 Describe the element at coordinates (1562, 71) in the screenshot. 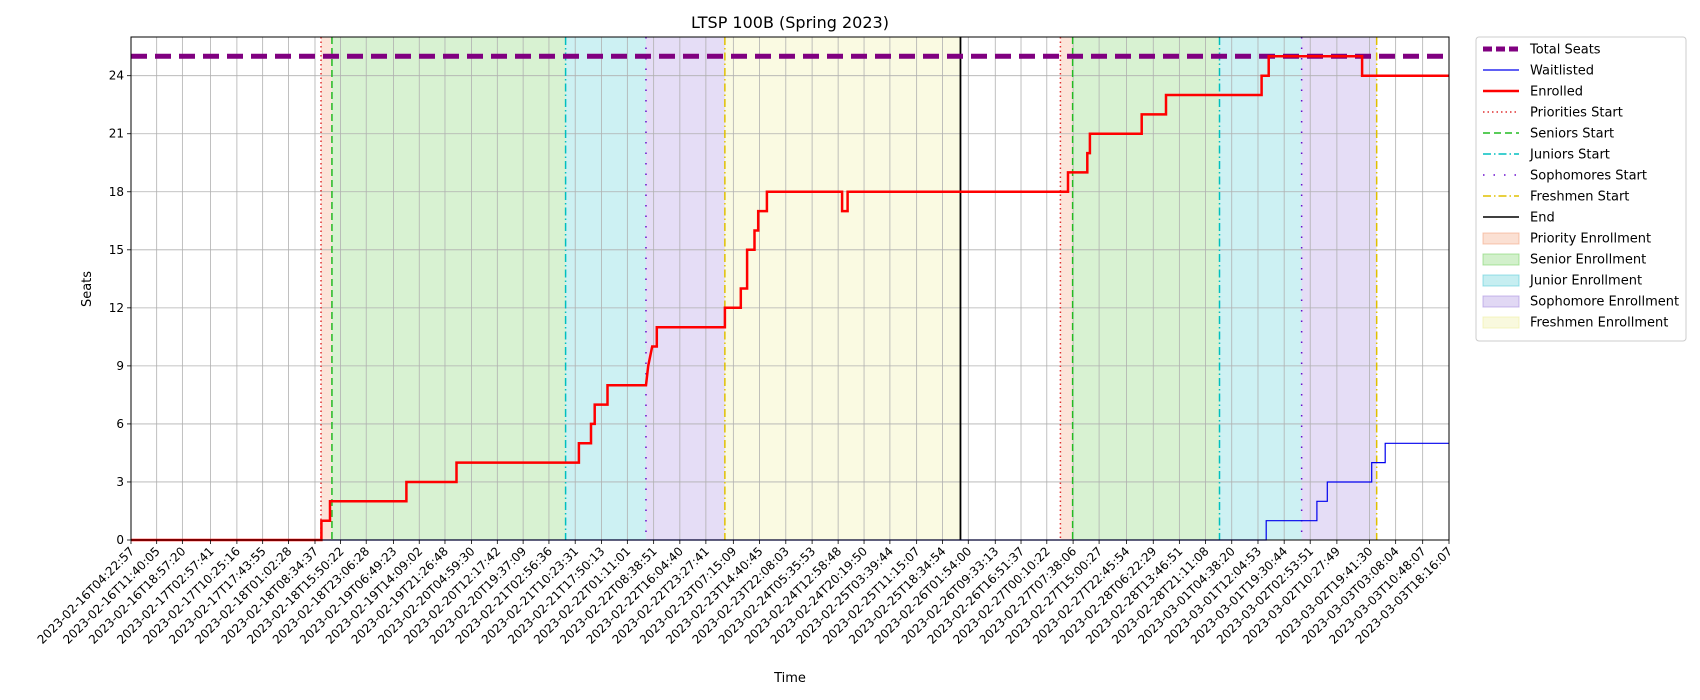

I see `legend-label: Waitlisted` at that location.